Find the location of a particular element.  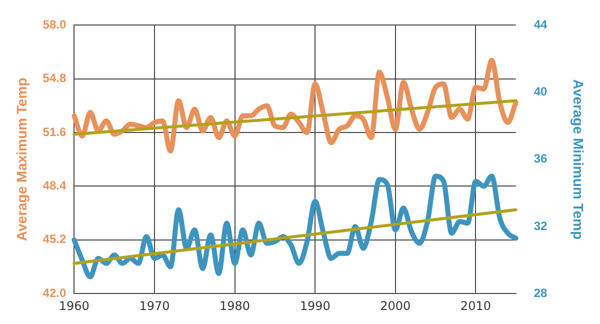

y-tick-label: 58.0 is located at coordinates (54, 25).